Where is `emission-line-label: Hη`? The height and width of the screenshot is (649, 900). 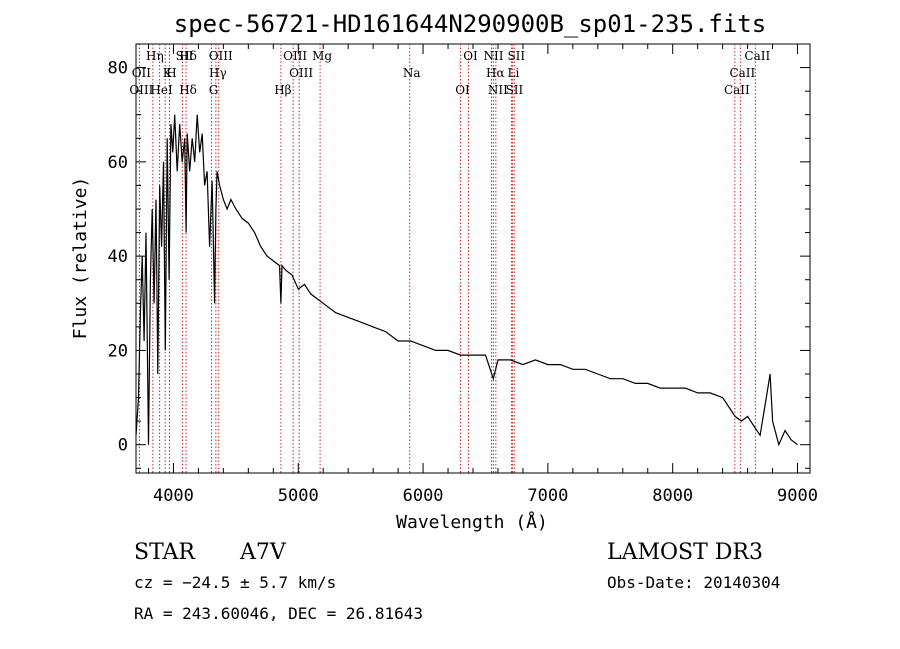 emission-line-label: Hη is located at coordinates (155, 56).